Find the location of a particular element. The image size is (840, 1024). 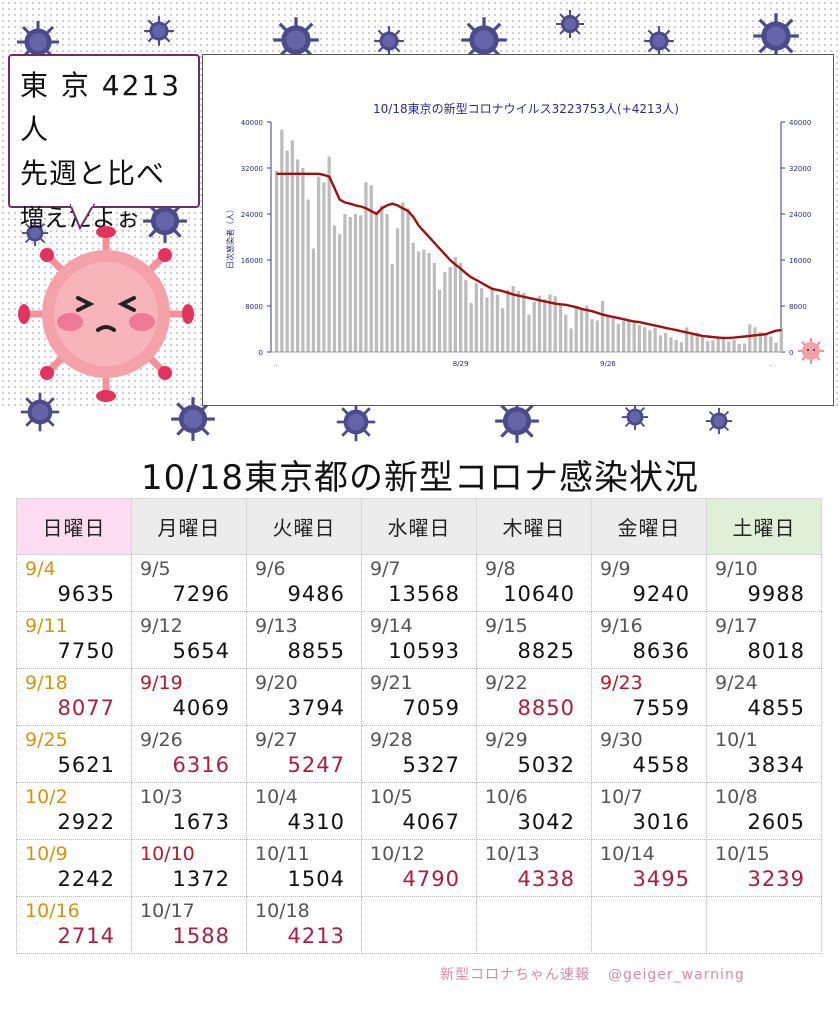

cell-date: 9/27 is located at coordinates (276, 740).